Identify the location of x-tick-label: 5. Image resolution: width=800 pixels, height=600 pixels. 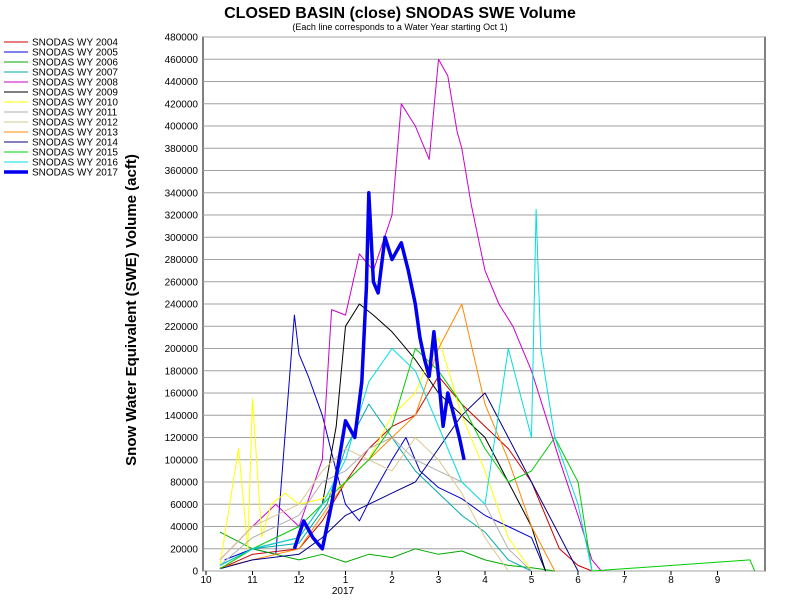
(532, 580).